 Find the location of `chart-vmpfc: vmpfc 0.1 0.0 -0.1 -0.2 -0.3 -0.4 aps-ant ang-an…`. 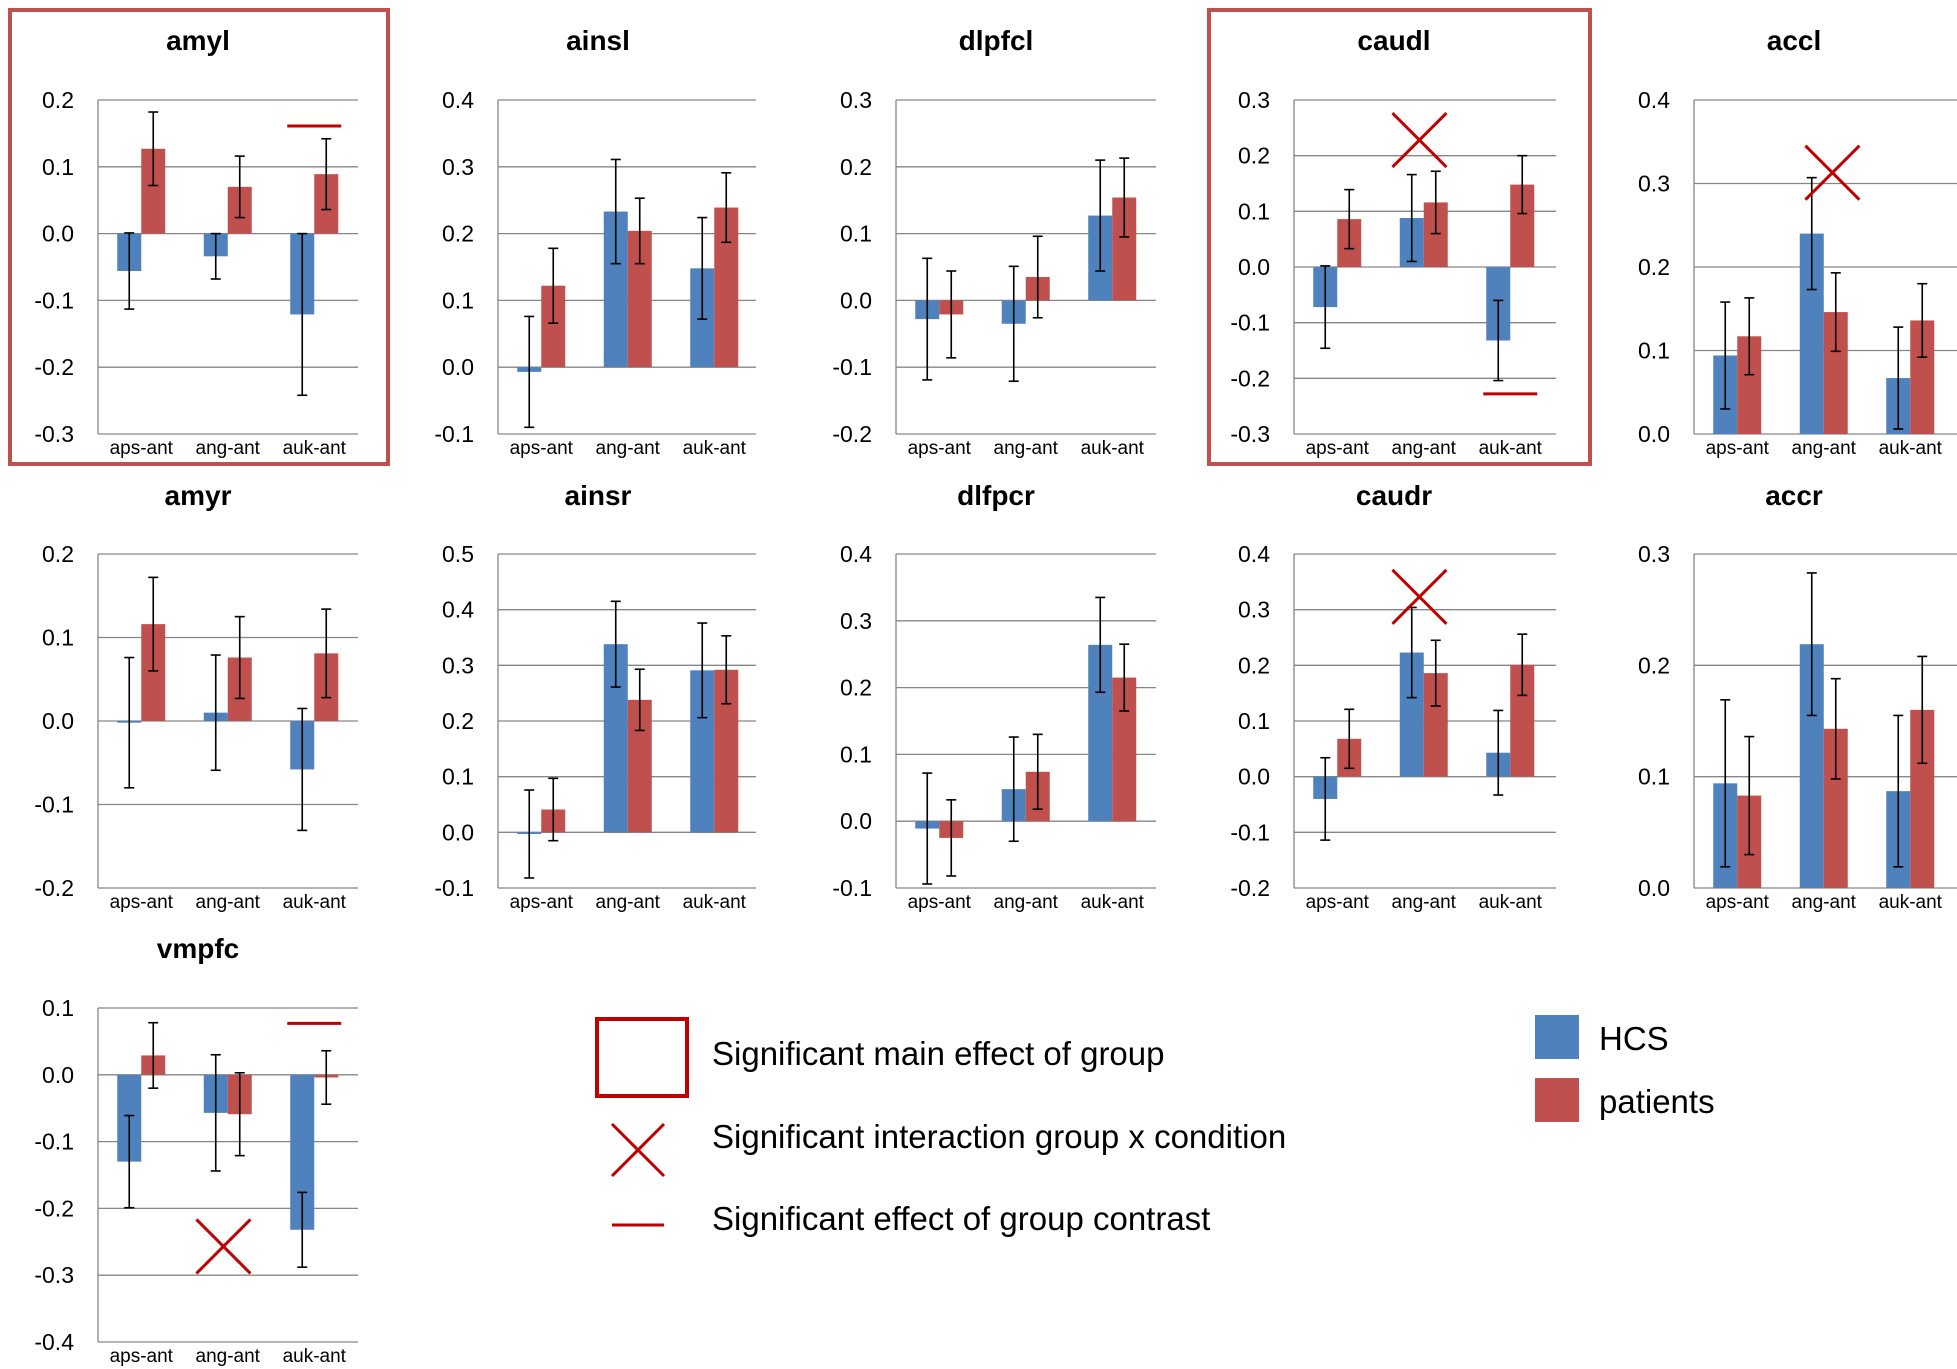

chart-vmpfc: vmpfc 0.1 0.0 -0.1 -0.2 -0.3 -0.4 aps-ant ang-an… is located at coordinates (196, 1150).